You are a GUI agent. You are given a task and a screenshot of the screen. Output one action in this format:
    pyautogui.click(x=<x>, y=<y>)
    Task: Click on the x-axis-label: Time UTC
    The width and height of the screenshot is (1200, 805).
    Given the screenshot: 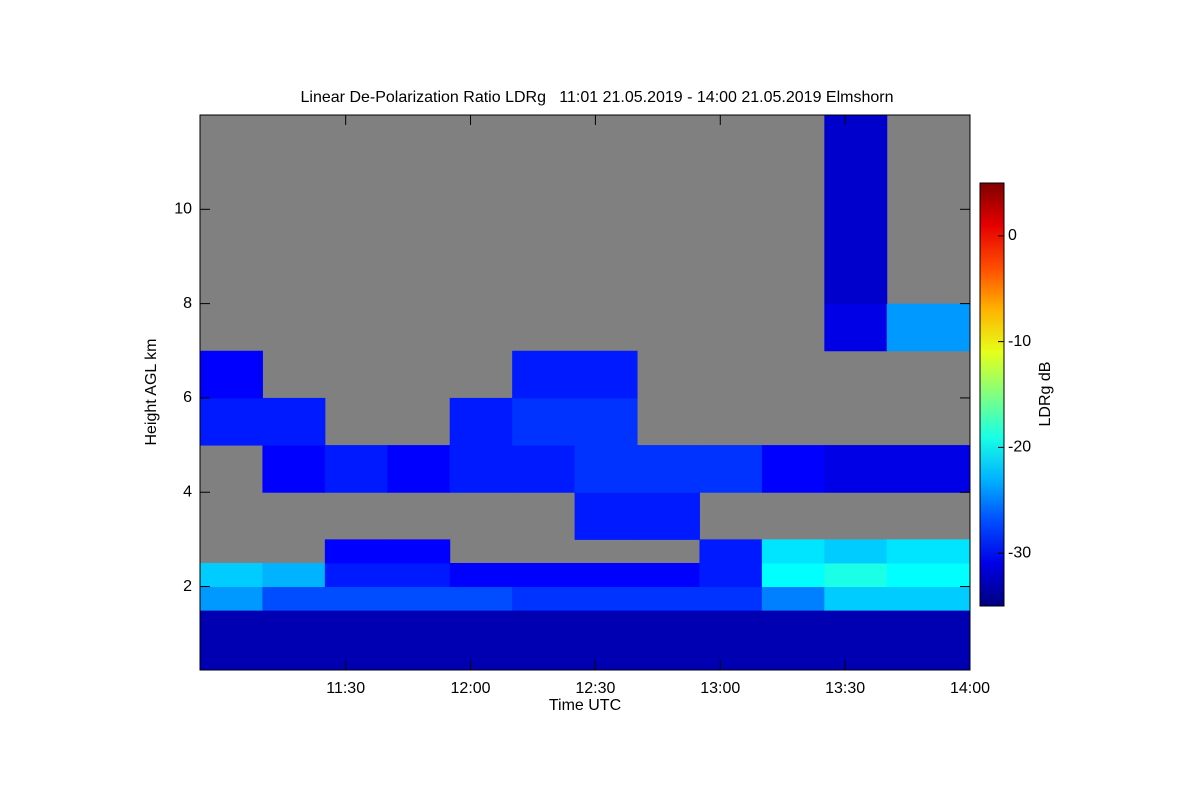 What is the action you would take?
    pyautogui.click(x=585, y=705)
    